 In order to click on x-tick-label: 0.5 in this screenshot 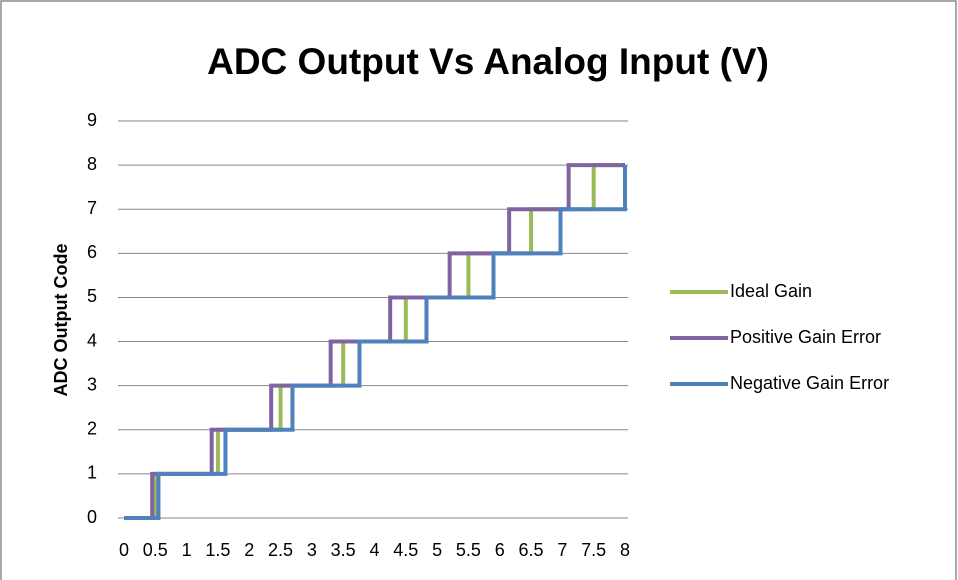, I will do `click(155, 550)`.